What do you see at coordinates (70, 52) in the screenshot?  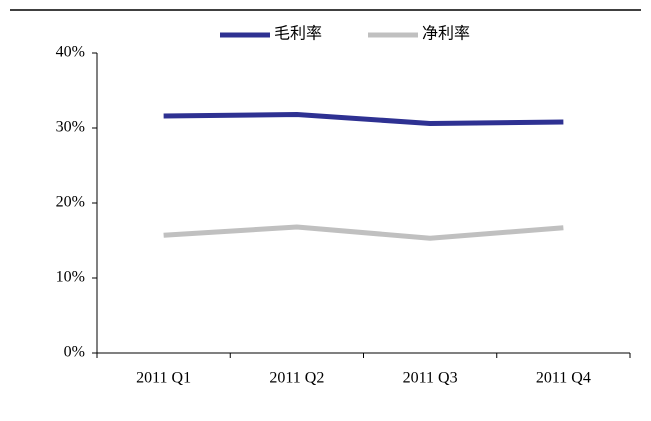 I see `y-tick-label: 40%` at bounding box center [70, 52].